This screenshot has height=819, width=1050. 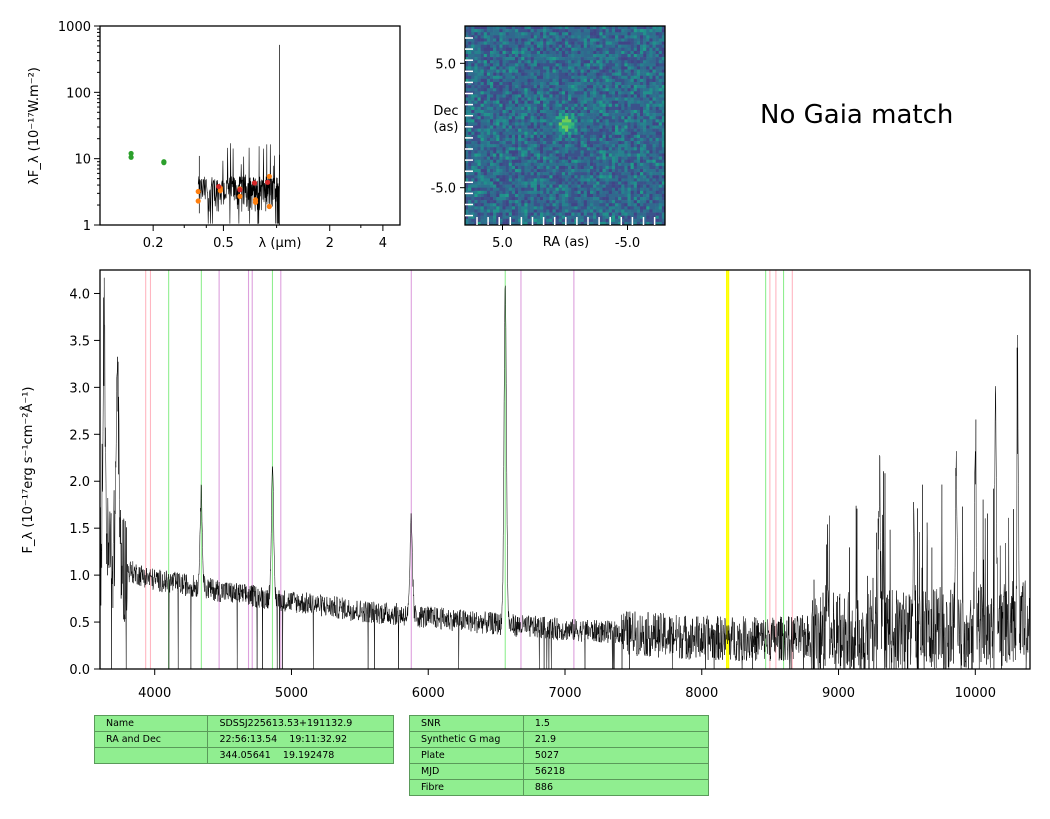 I want to click on table-key-cell: Name, so click(x=151, y=723).